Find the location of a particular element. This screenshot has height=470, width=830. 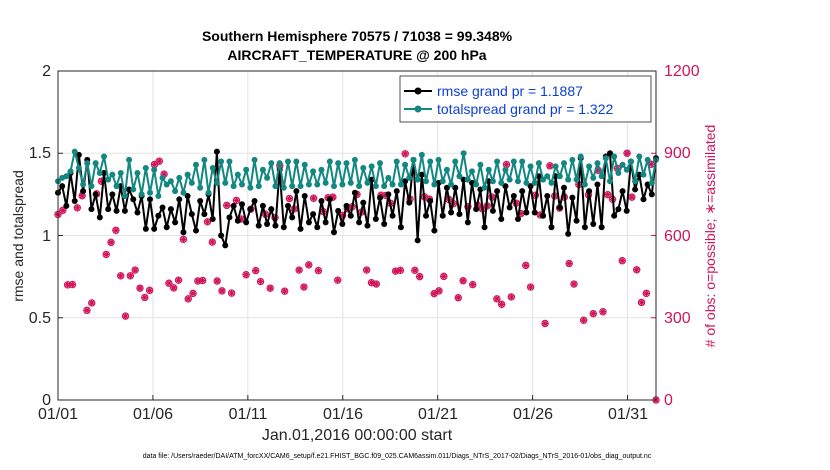

right-tick-label: 300 is located at coordinates (677, 318).